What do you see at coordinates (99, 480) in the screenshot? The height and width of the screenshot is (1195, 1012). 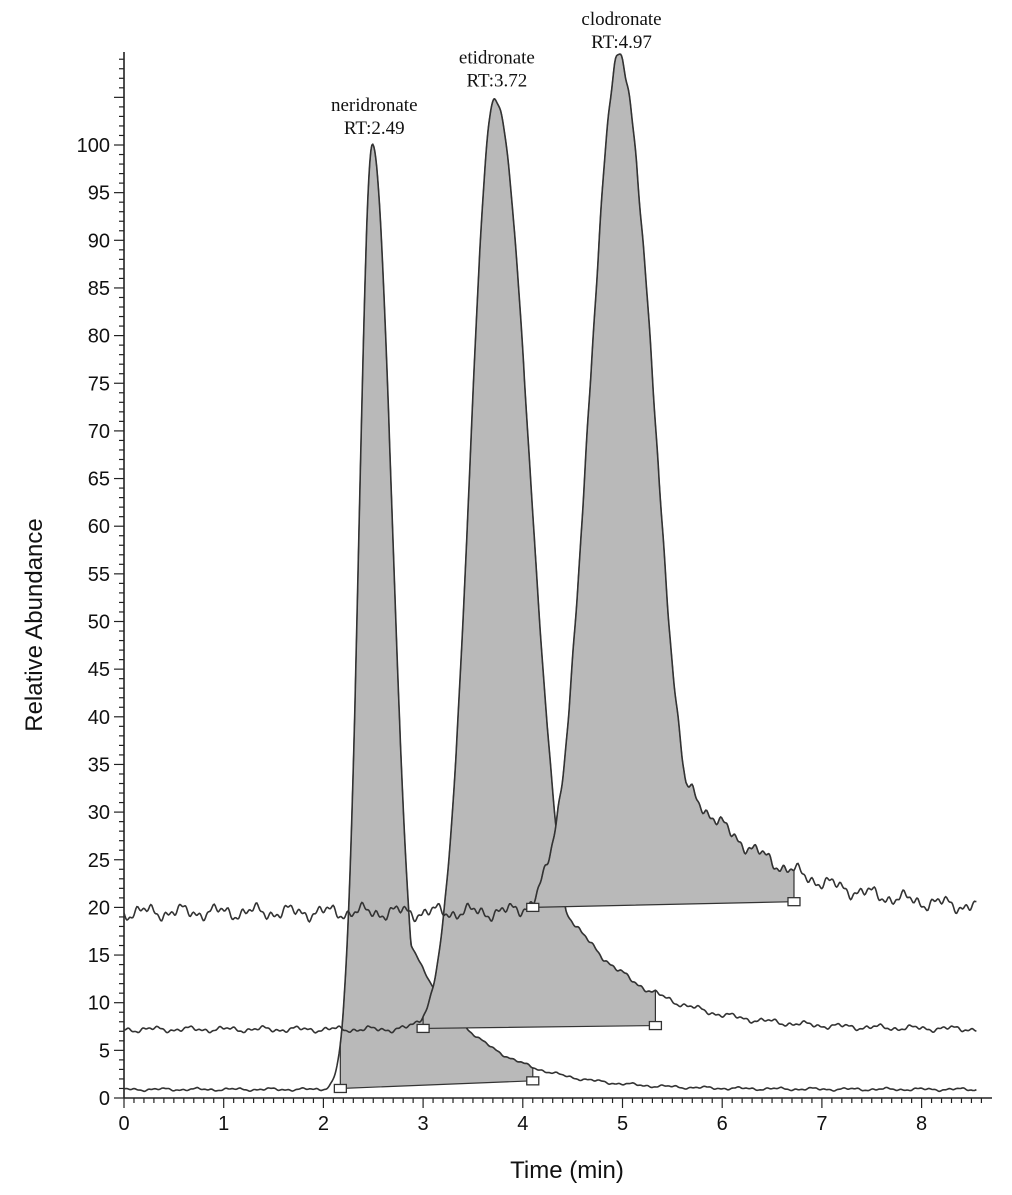 I see `y-tick-label: 65` at bounding box center [99, 480].